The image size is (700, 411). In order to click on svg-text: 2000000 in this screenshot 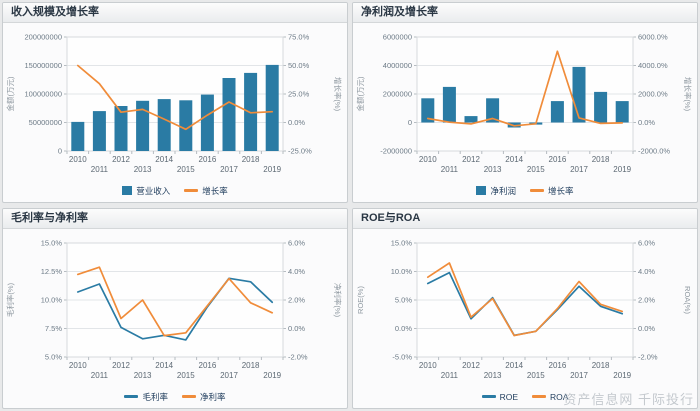, I will do `click(397, 94)`.